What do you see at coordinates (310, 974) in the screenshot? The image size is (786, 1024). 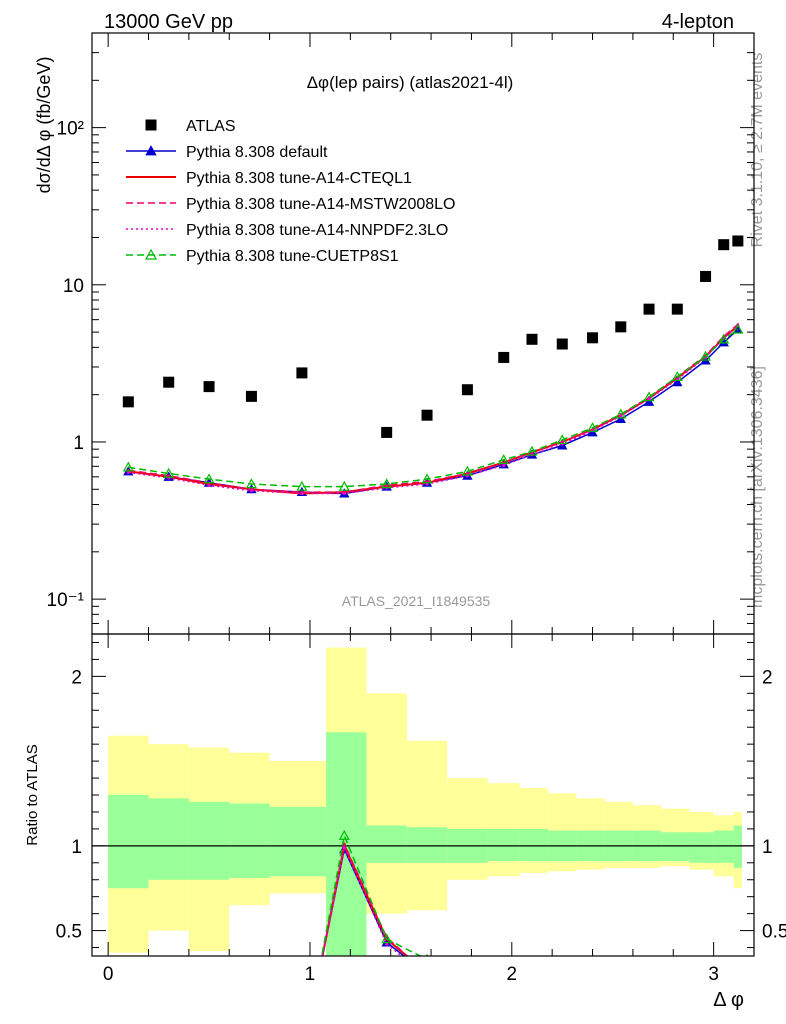 I see `x-tick-label: 1` at bounding box center [310, 974].